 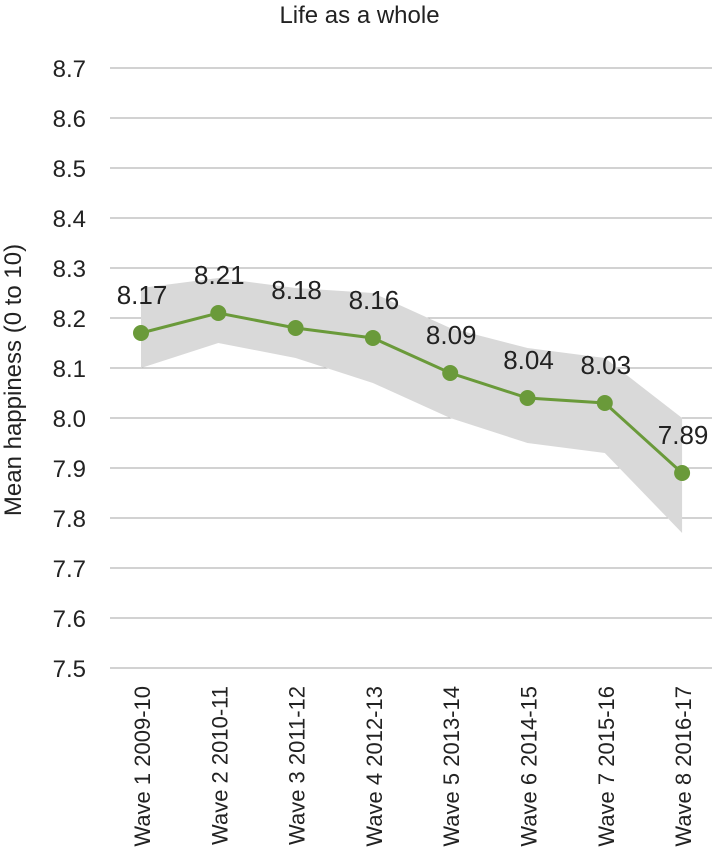 I want to click on x-tick-label: Wave 1 2009-10, so click(x=142, y=766).